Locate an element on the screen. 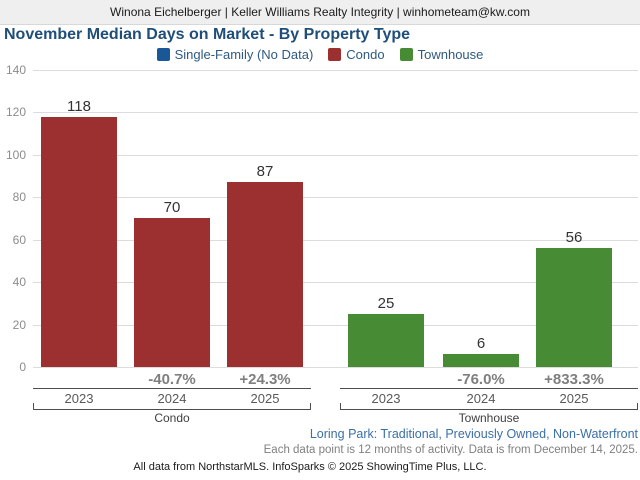 This screenshot has height=480, width=640. pct-change-label: +24.3% is located at coordinates (265, 379).